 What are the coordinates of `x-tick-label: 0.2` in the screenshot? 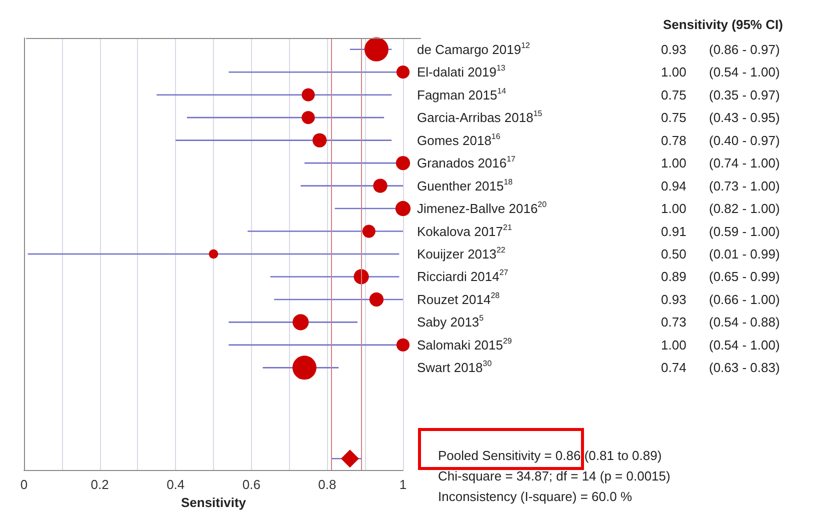 It's located at (99, 484).